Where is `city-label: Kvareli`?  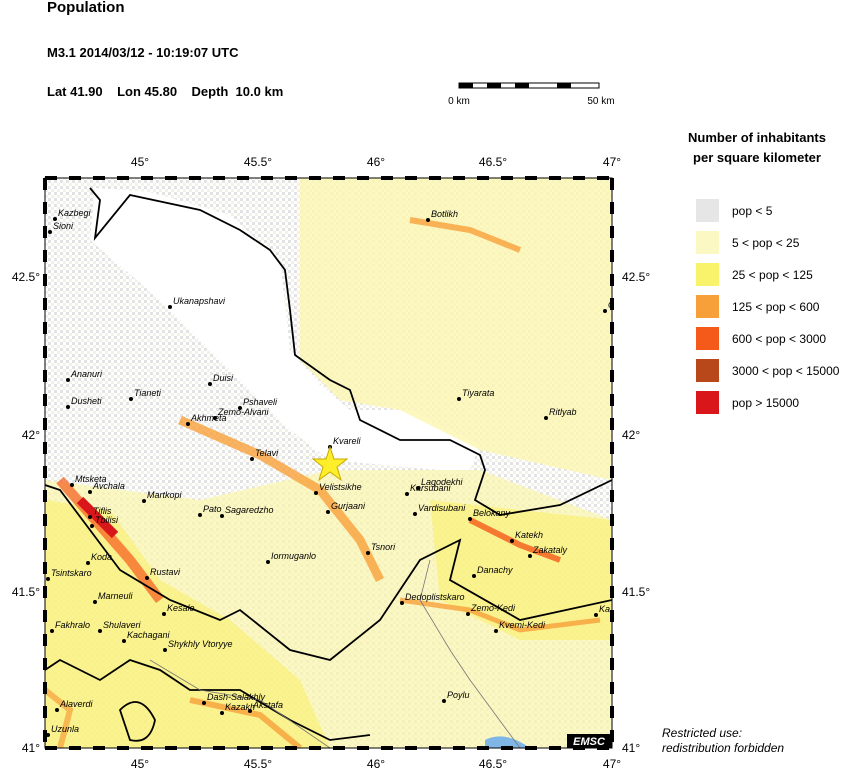
city-label: Kvareli is located at coordinates (347, 441).